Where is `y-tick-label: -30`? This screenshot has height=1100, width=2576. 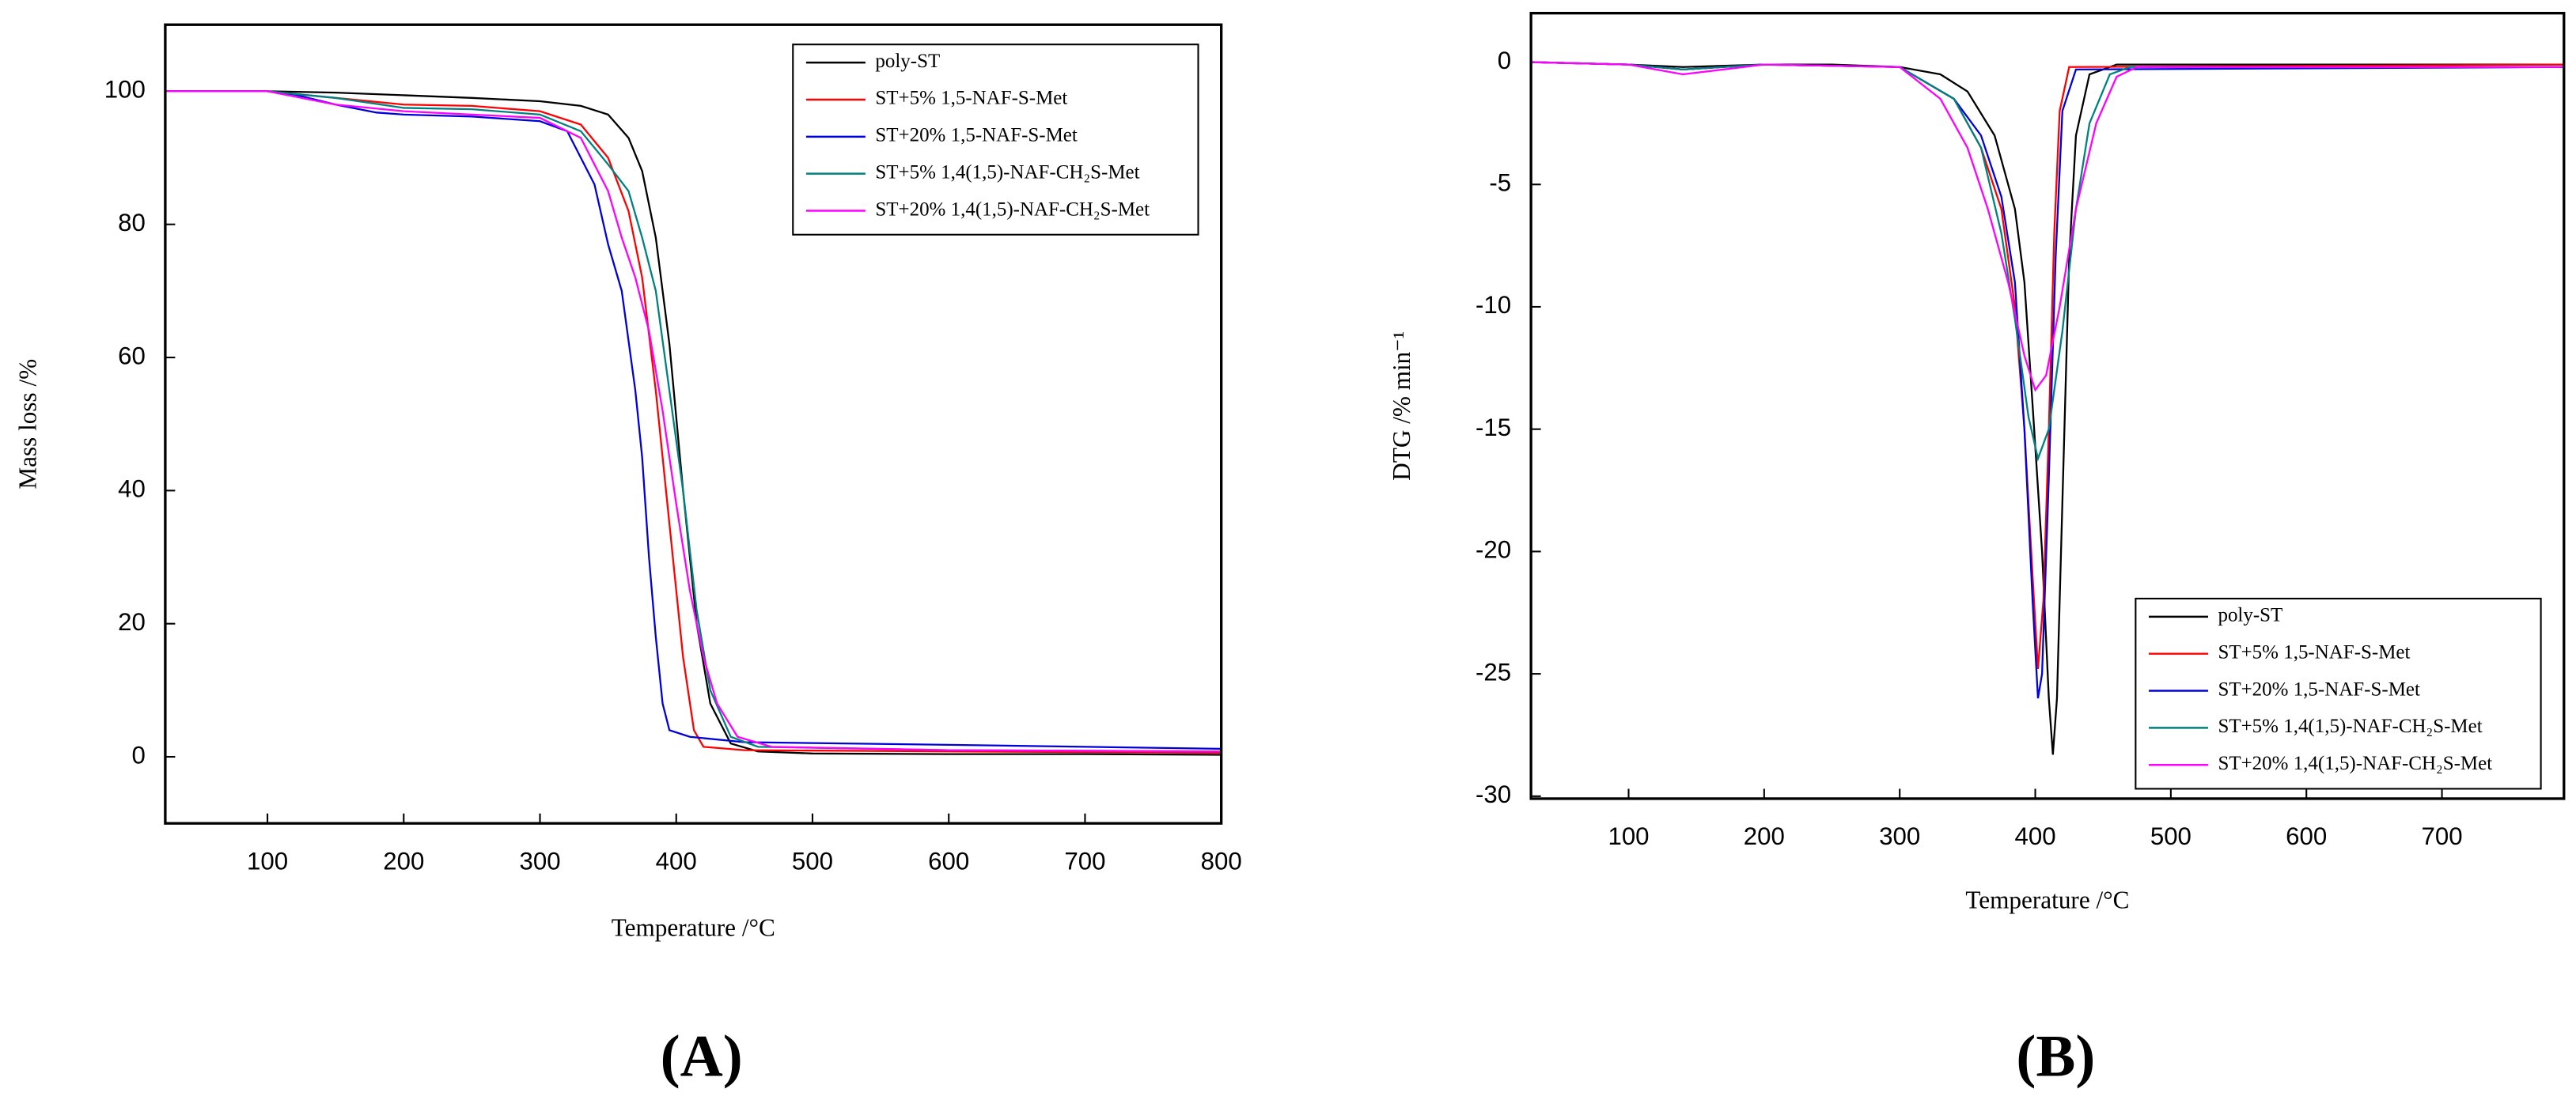 y-tick-label: -30 is located at coordinates (1493, 794).